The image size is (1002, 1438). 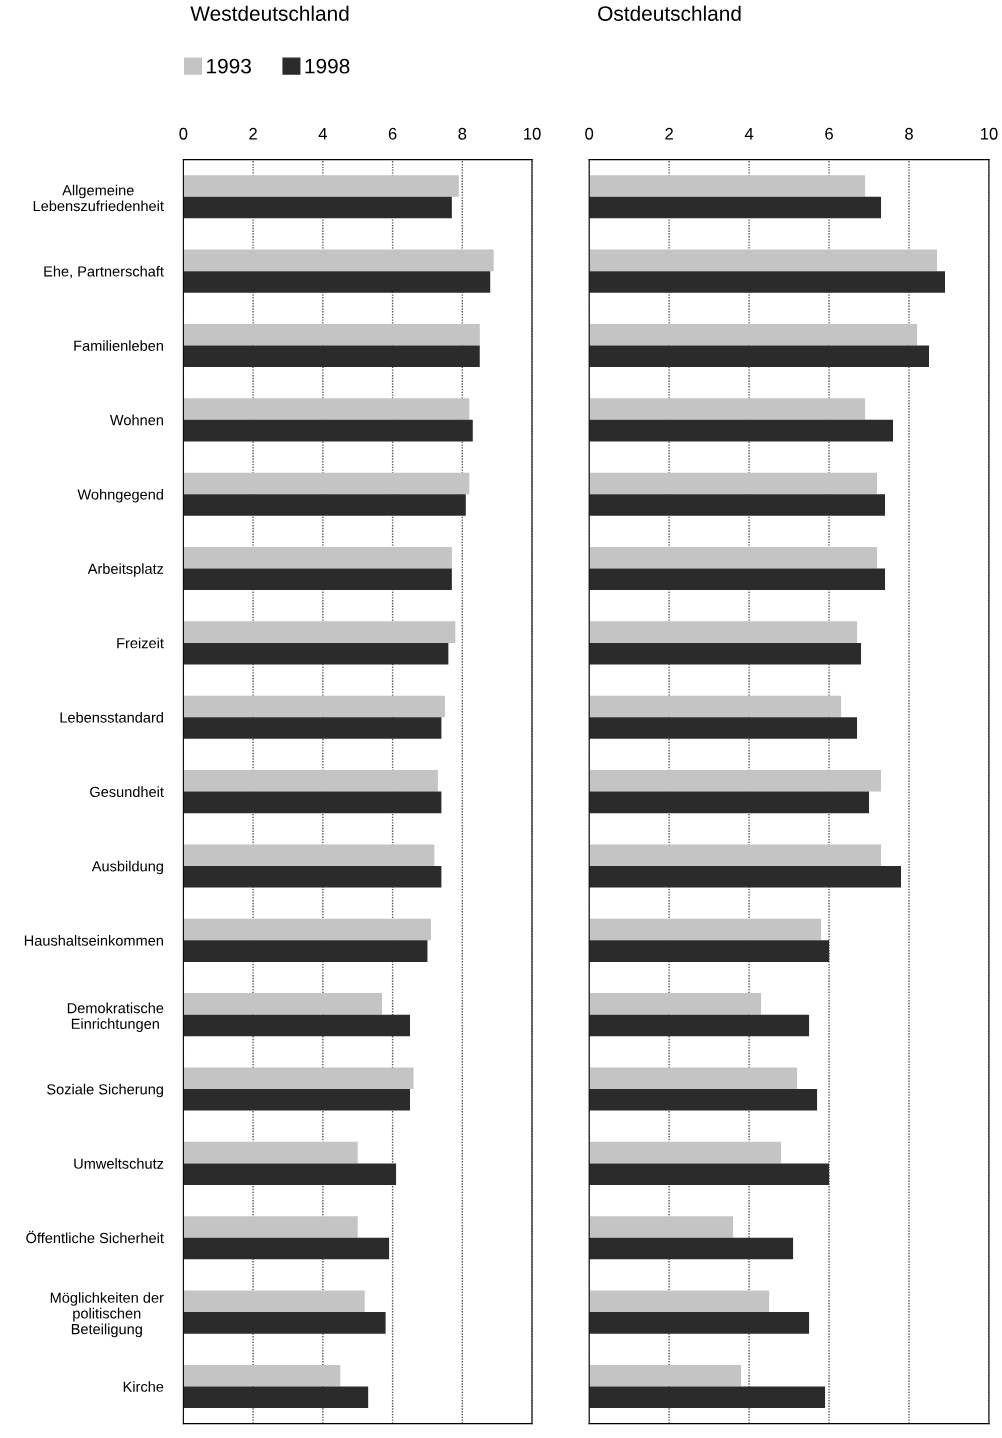 I want to click on y-tick-label: Freizeit, so click(x=140, y=643).